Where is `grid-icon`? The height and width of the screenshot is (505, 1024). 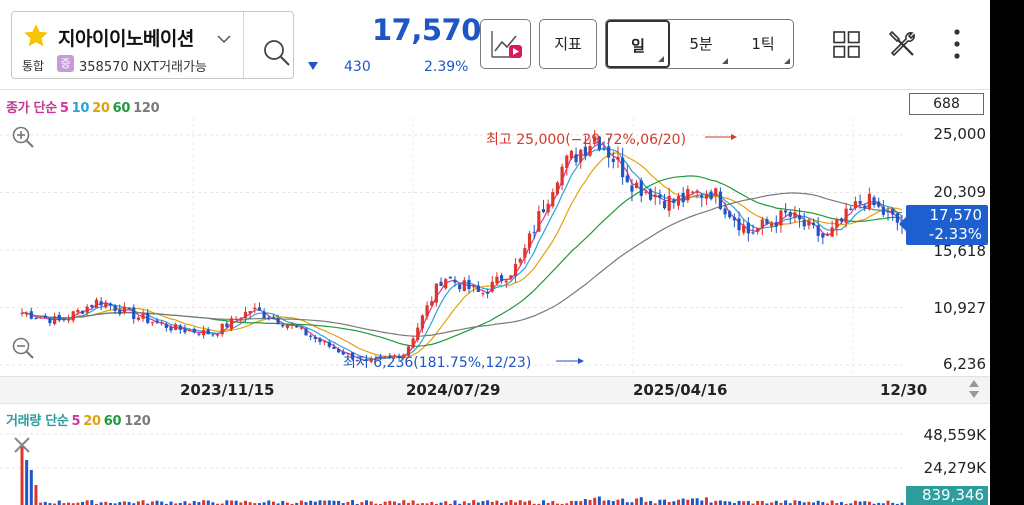 grid-icon is located at coordinates (846, 44).